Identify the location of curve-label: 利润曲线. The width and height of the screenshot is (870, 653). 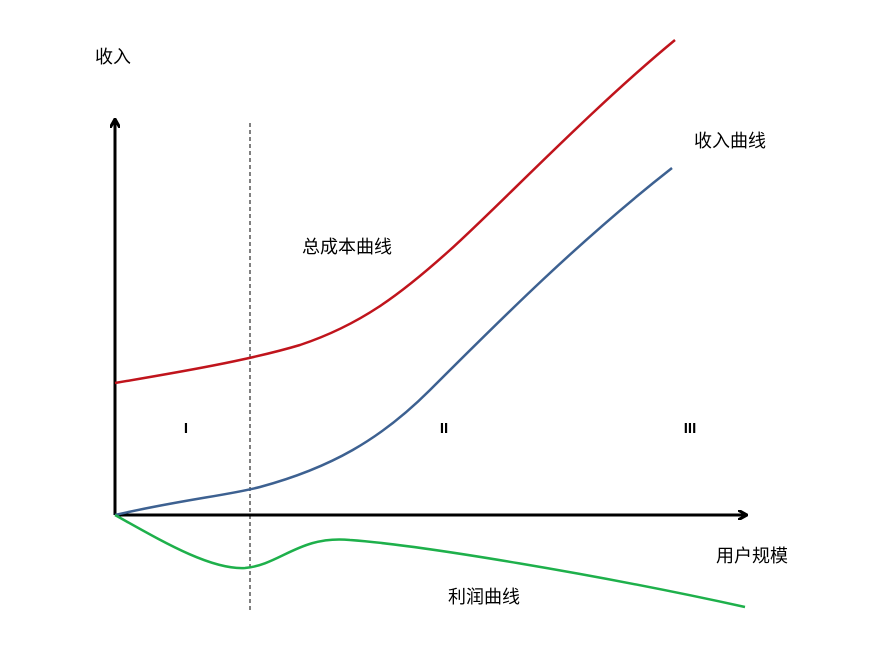
(484, 597).